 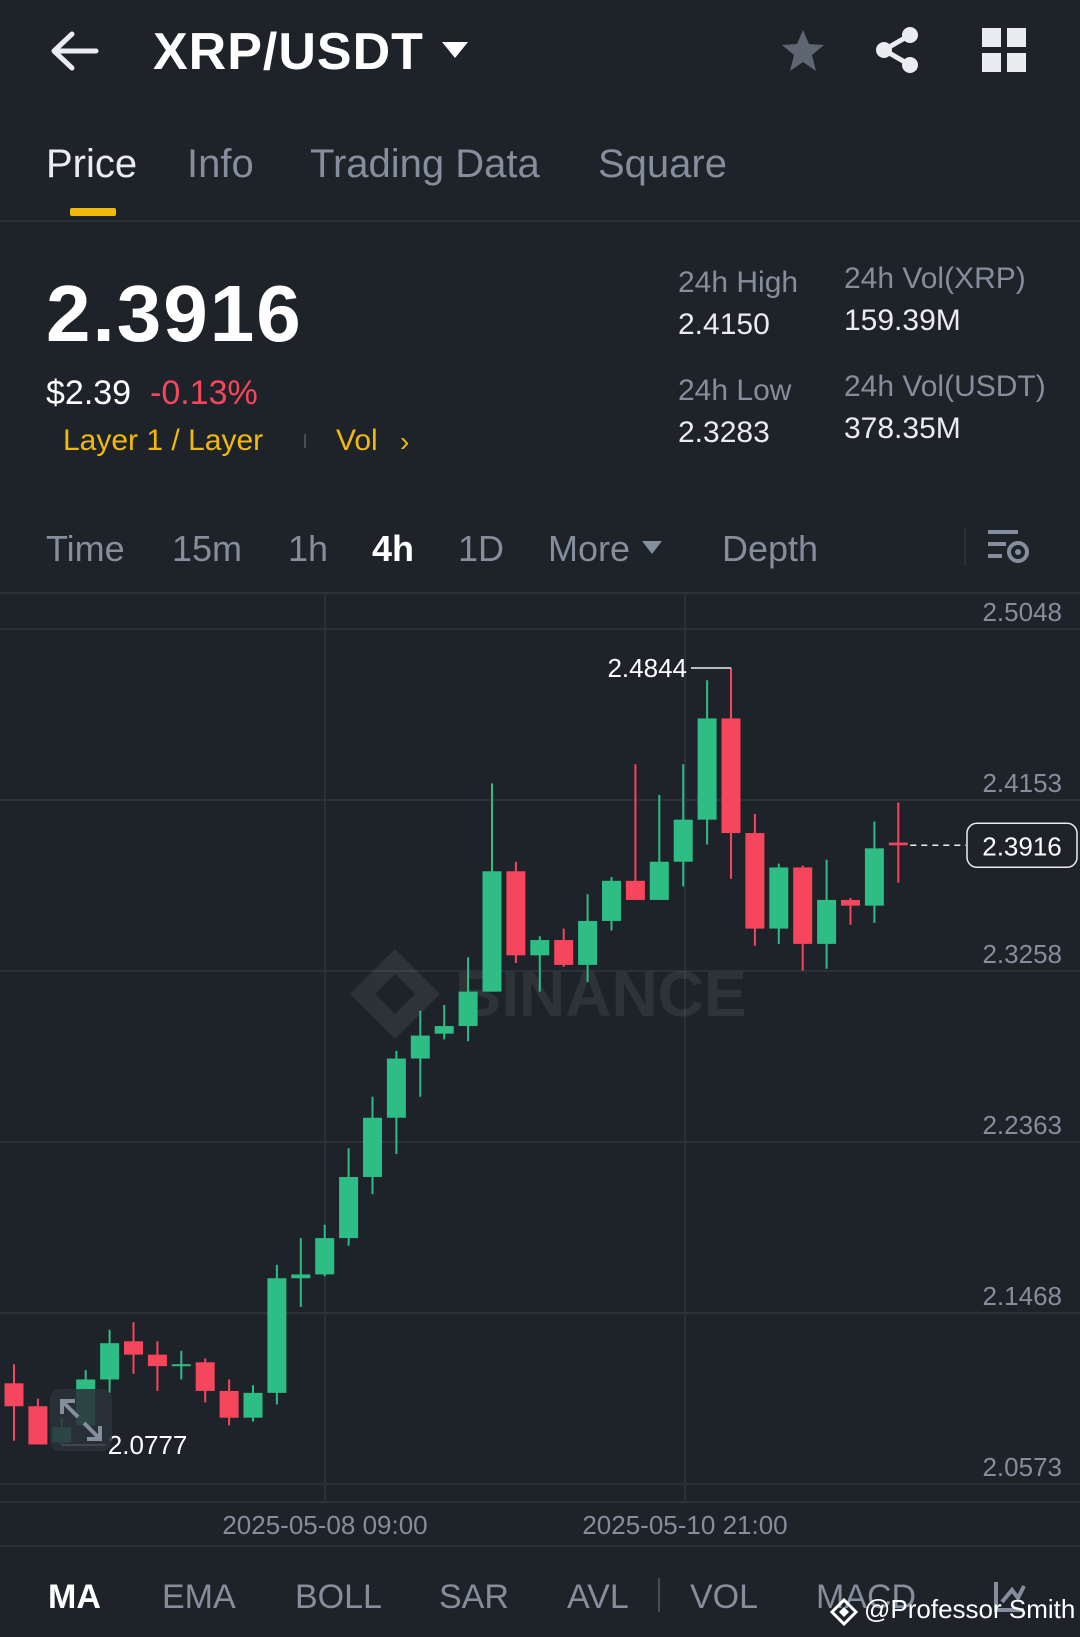 What do you see at coordinates (935, 278) in the screenshot?
I see `vol-xrp-label: 24h Vol(XRP)` at bounding box center [935, 278].